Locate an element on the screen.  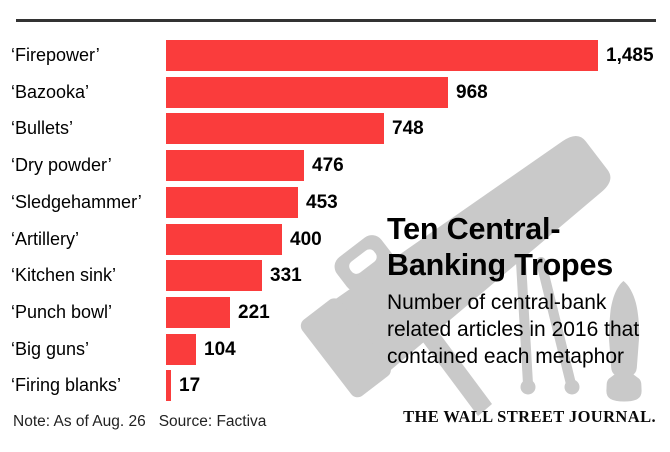
bar-value-label: 400 is located at coordinates (306, 239).